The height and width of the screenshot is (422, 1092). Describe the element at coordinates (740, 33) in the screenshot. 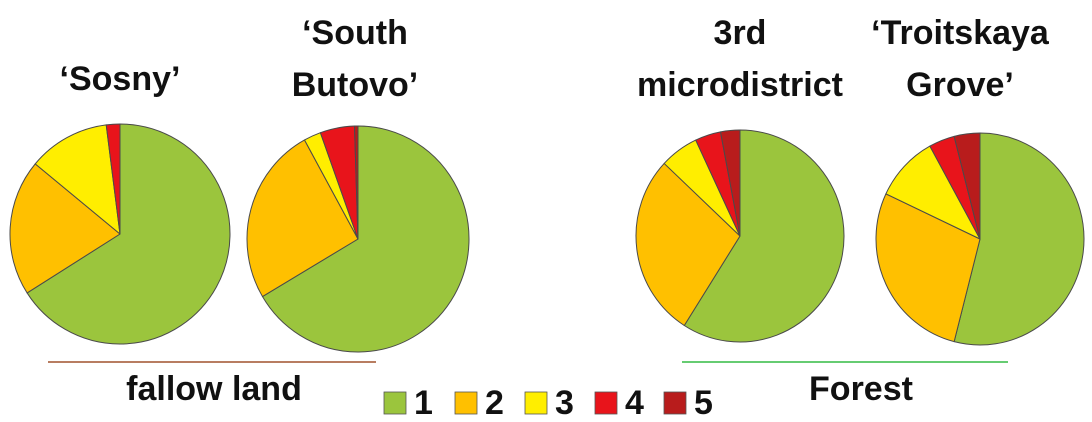

I see `pie-3-title-line-1: 3rd` at that location.